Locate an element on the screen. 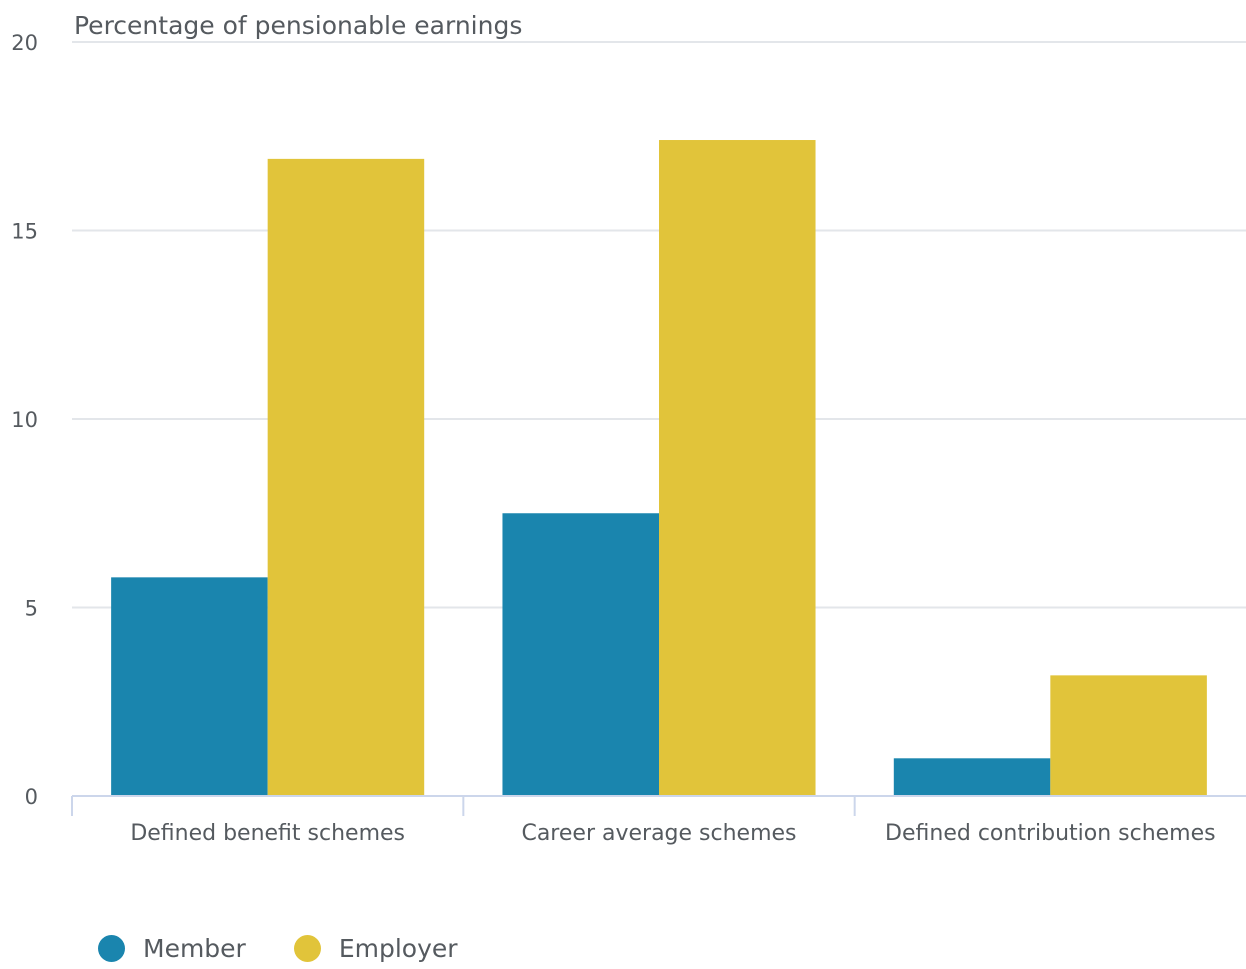  legend-label-member: Member is located at coordinates (194, 948).